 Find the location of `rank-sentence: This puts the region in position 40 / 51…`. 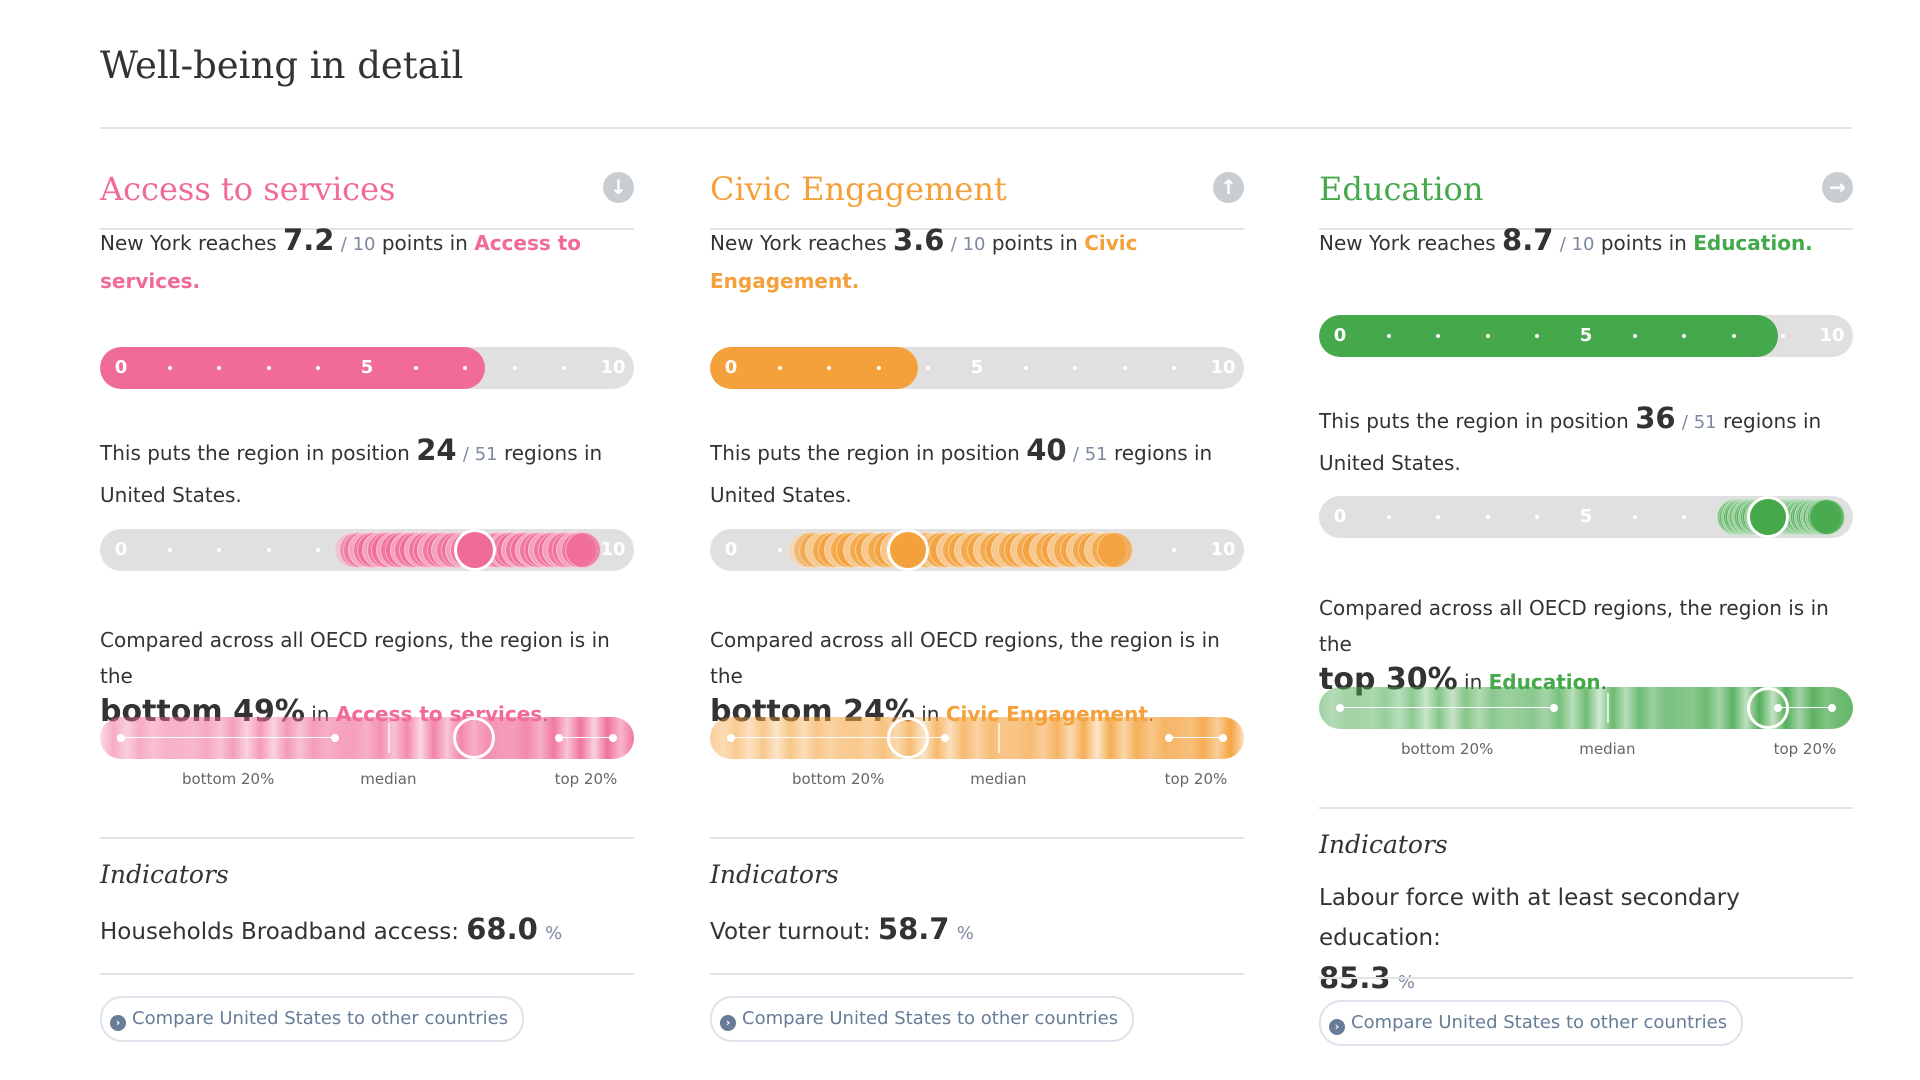

rank-sentence: This puts the region in position 40 / 51… is located at coordinates (977, 472).